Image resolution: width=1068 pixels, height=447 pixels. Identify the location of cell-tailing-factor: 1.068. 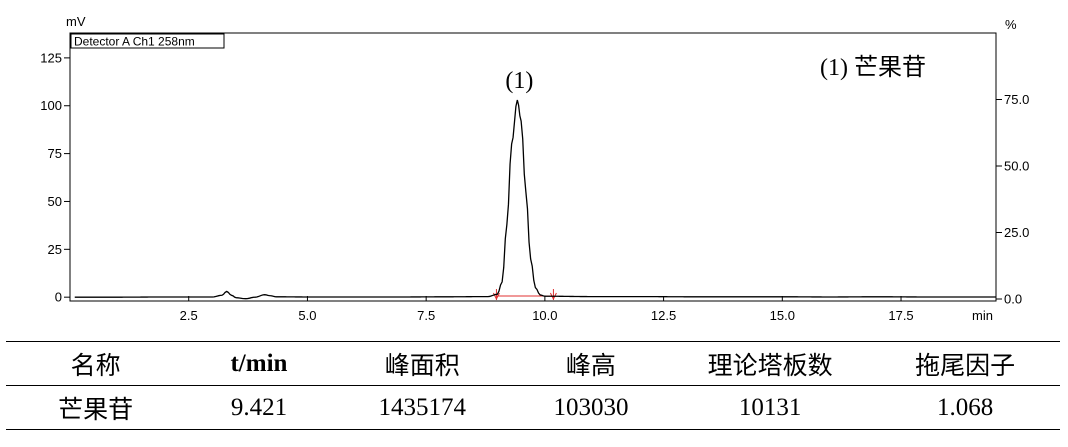
(965, 407).